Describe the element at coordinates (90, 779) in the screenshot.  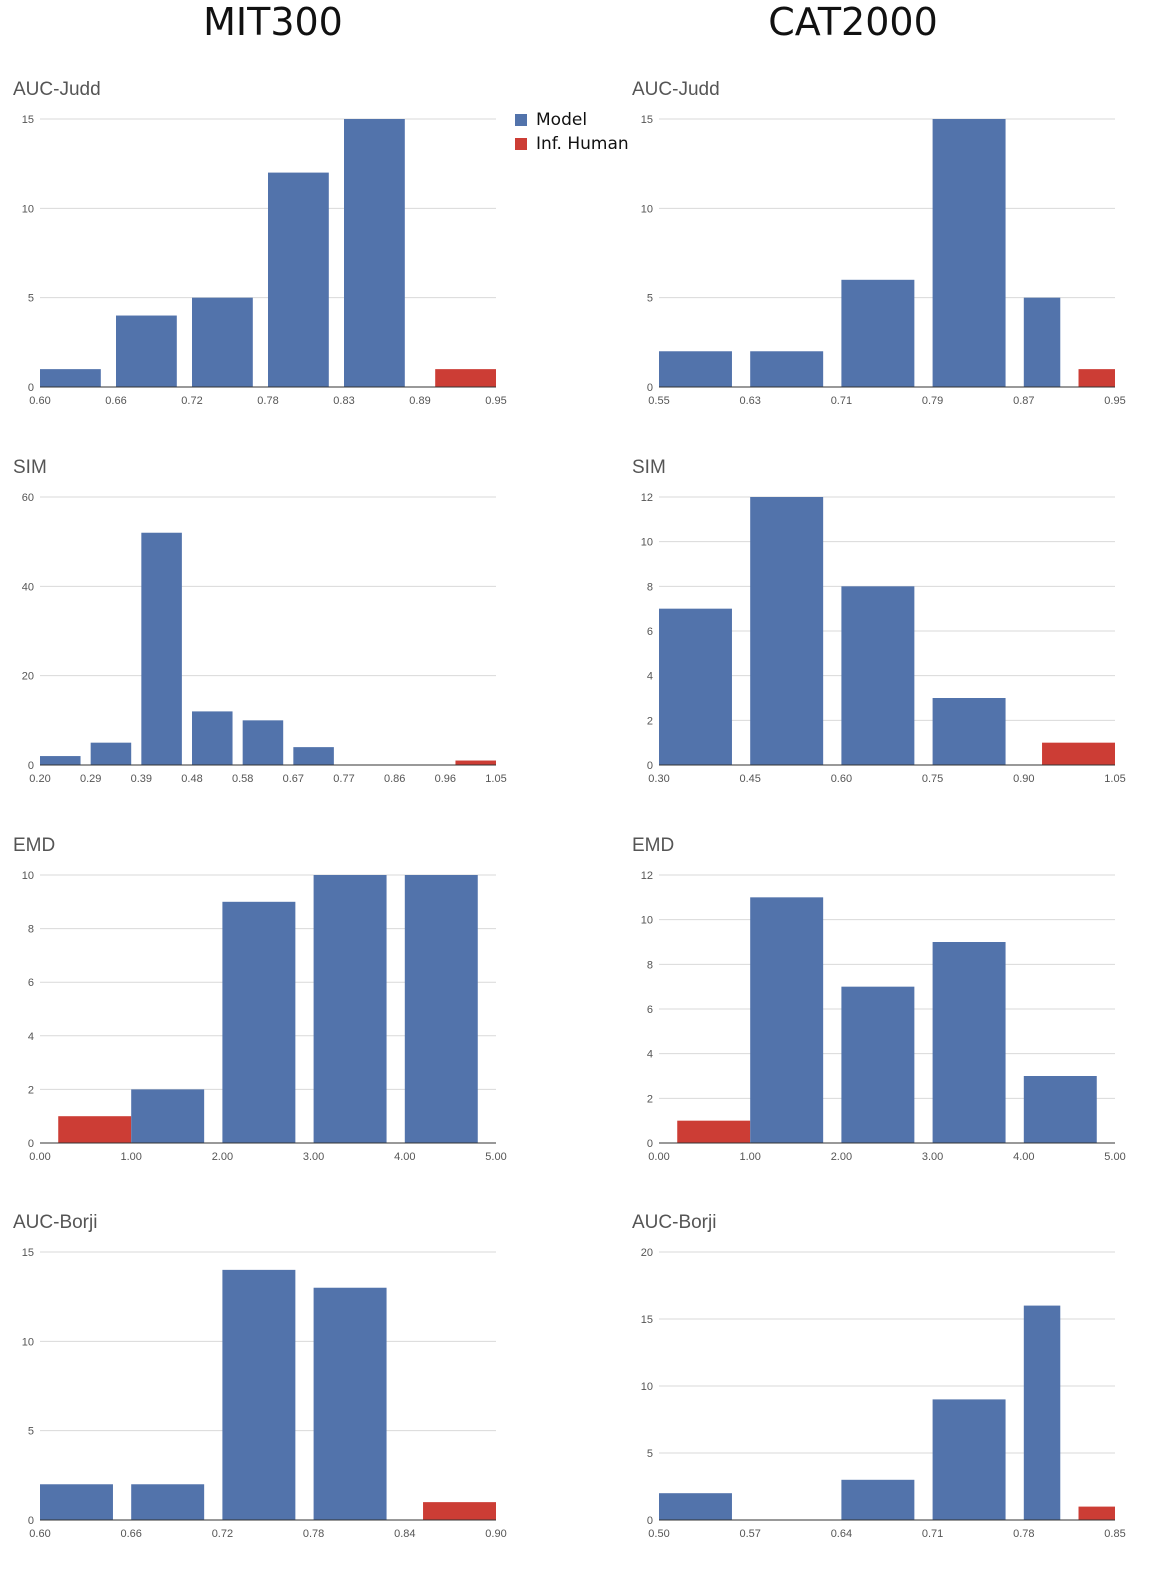
I see `x-tick-label: 0.29` at that location.